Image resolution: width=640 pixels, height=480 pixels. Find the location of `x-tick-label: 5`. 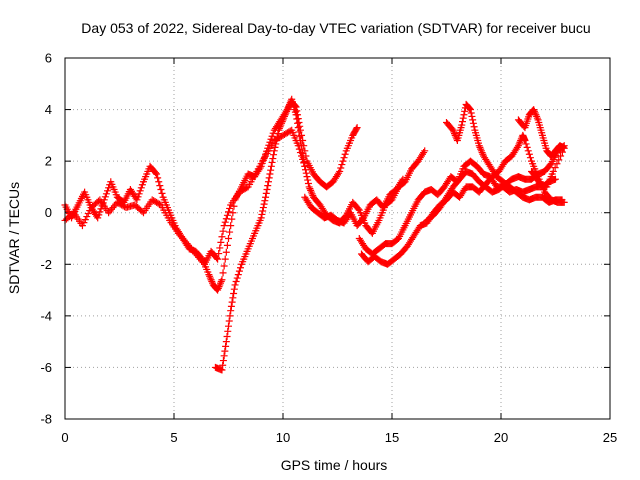

x-tick-label: 5 is located at coordinates (173, 437).